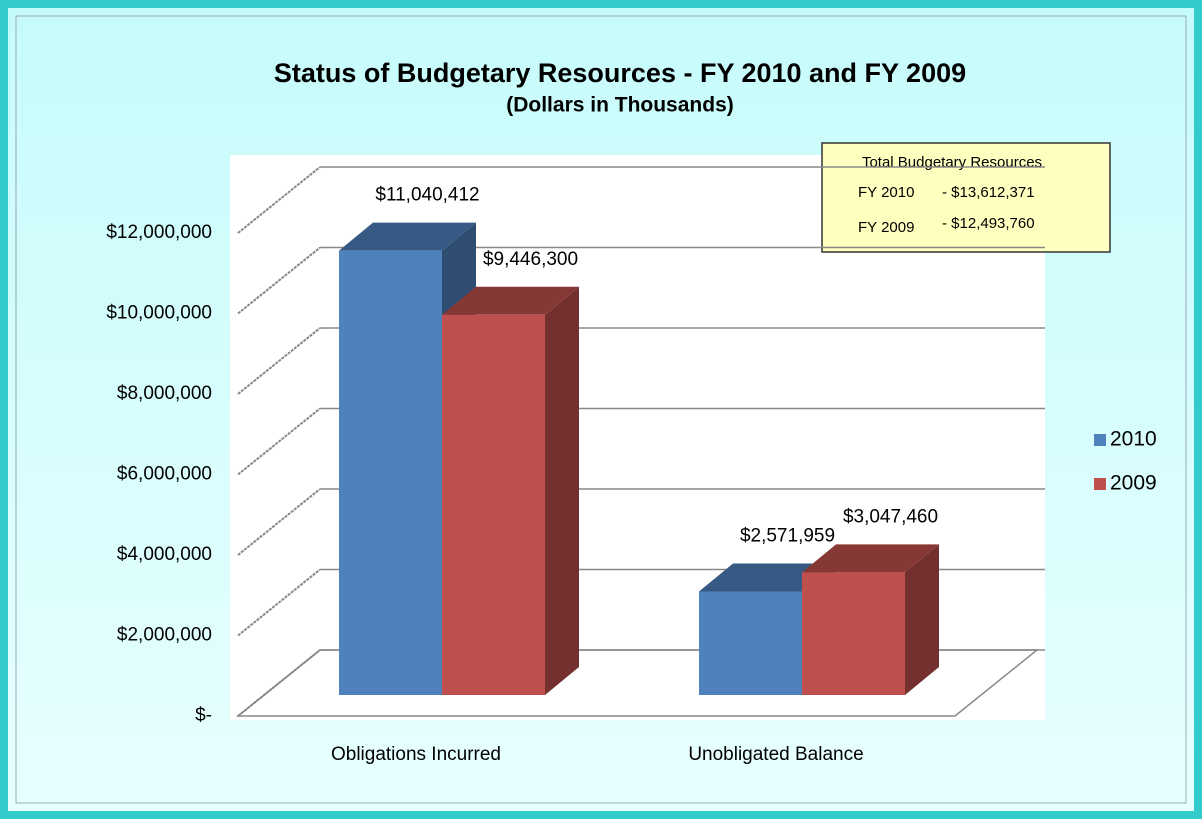 This screenshot has width=1202, height=819. I want to click on annotation-label: FY 2010, so click(886, 192).